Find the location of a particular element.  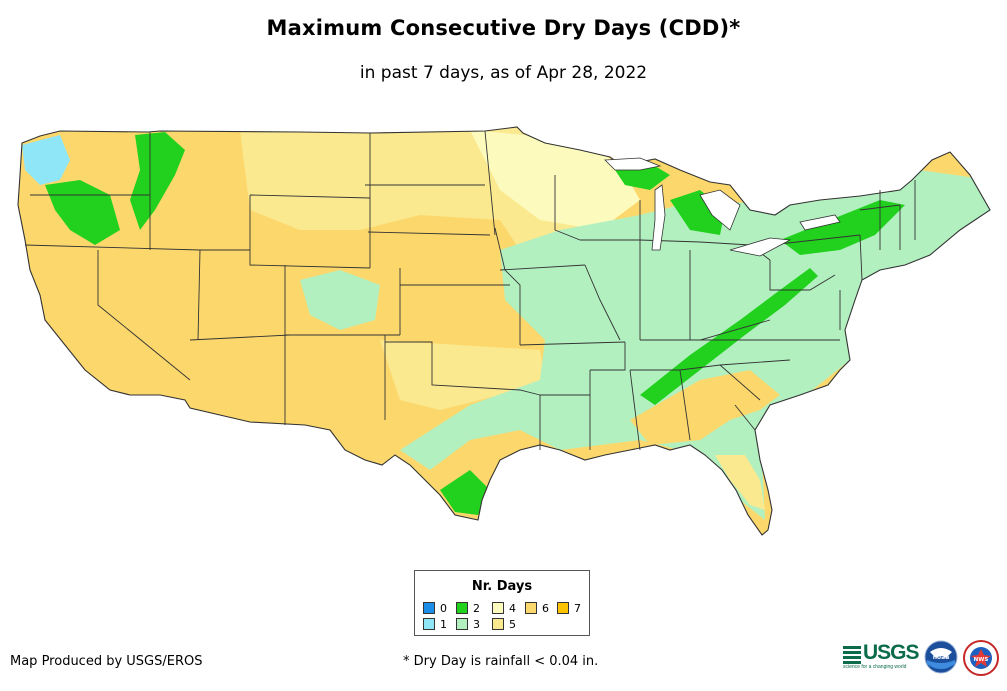

usgs-logo: USGS science for a changing world is located at coordinates (881, 656).